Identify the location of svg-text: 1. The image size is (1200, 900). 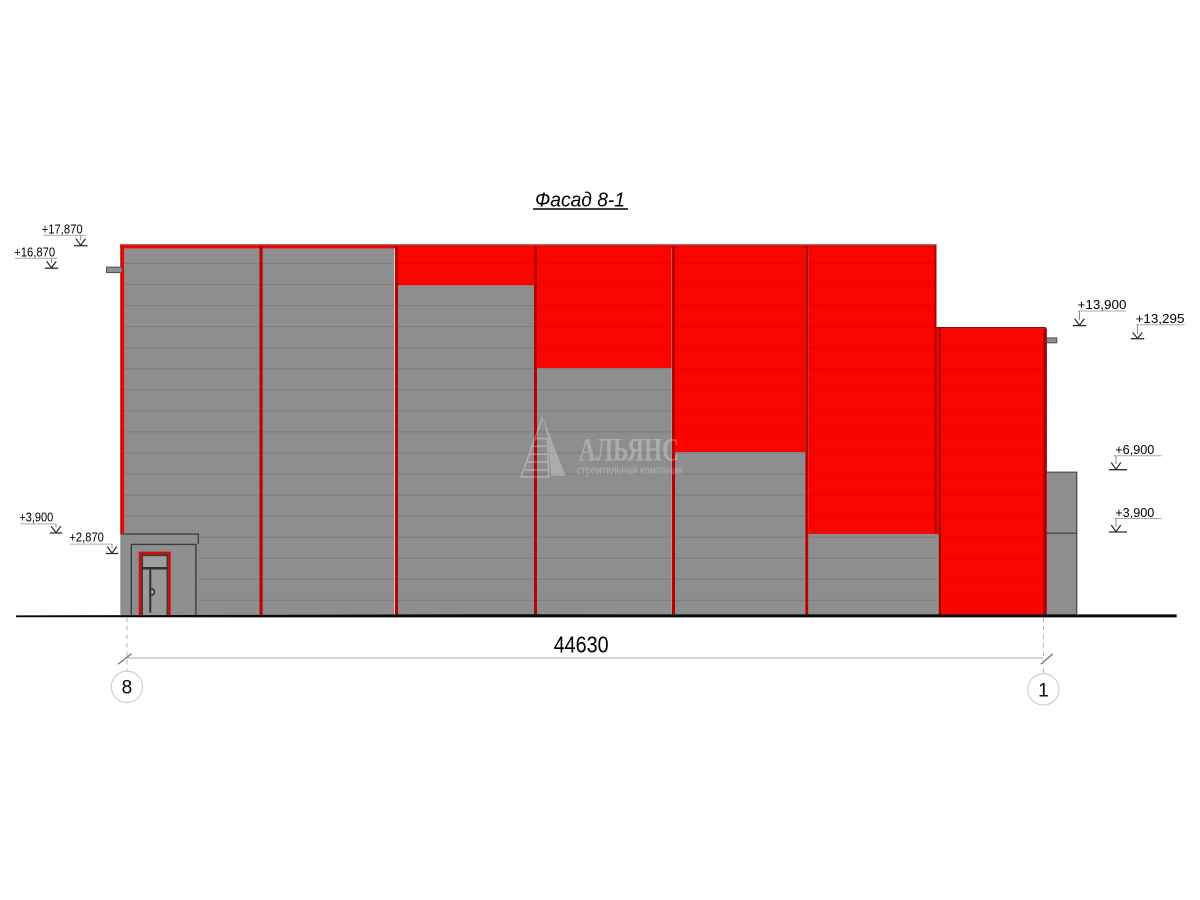
(1043, 690).